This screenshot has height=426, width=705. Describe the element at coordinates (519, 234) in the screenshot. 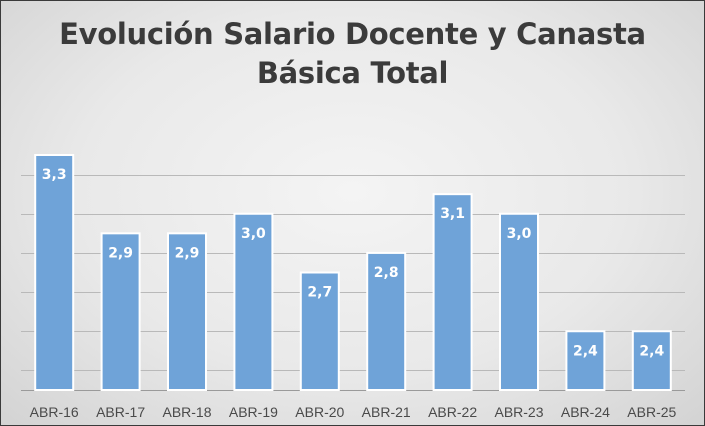

I see `data-label-abr-23: 3,0` at that location.